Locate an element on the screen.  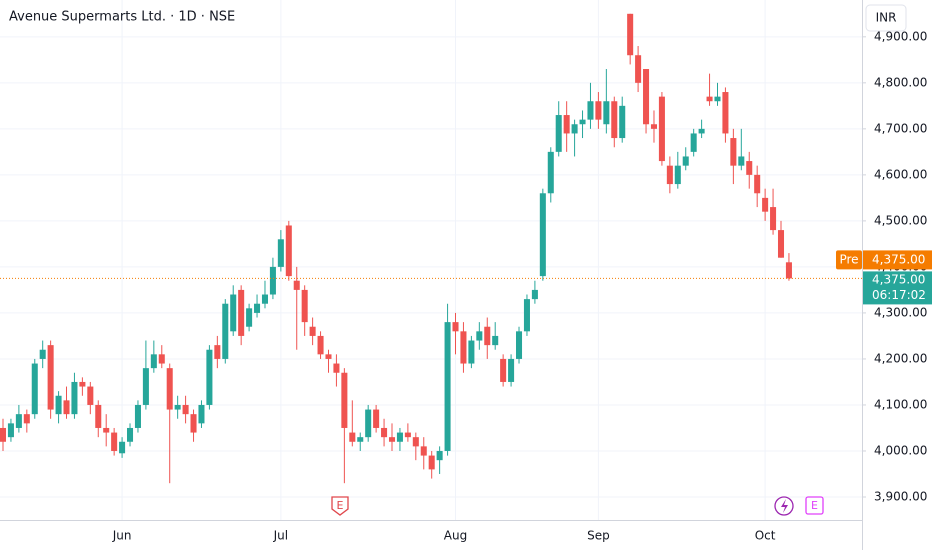
x-tick-label: Aug is located at coordinates (455, 536).